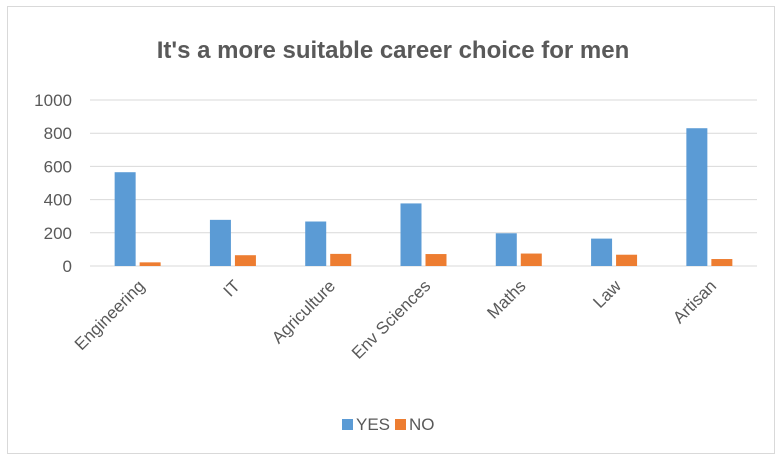  Describe the element at coordinates (110, 315) in the screenshot. I see `x-tick-label: Engineering` at that location.